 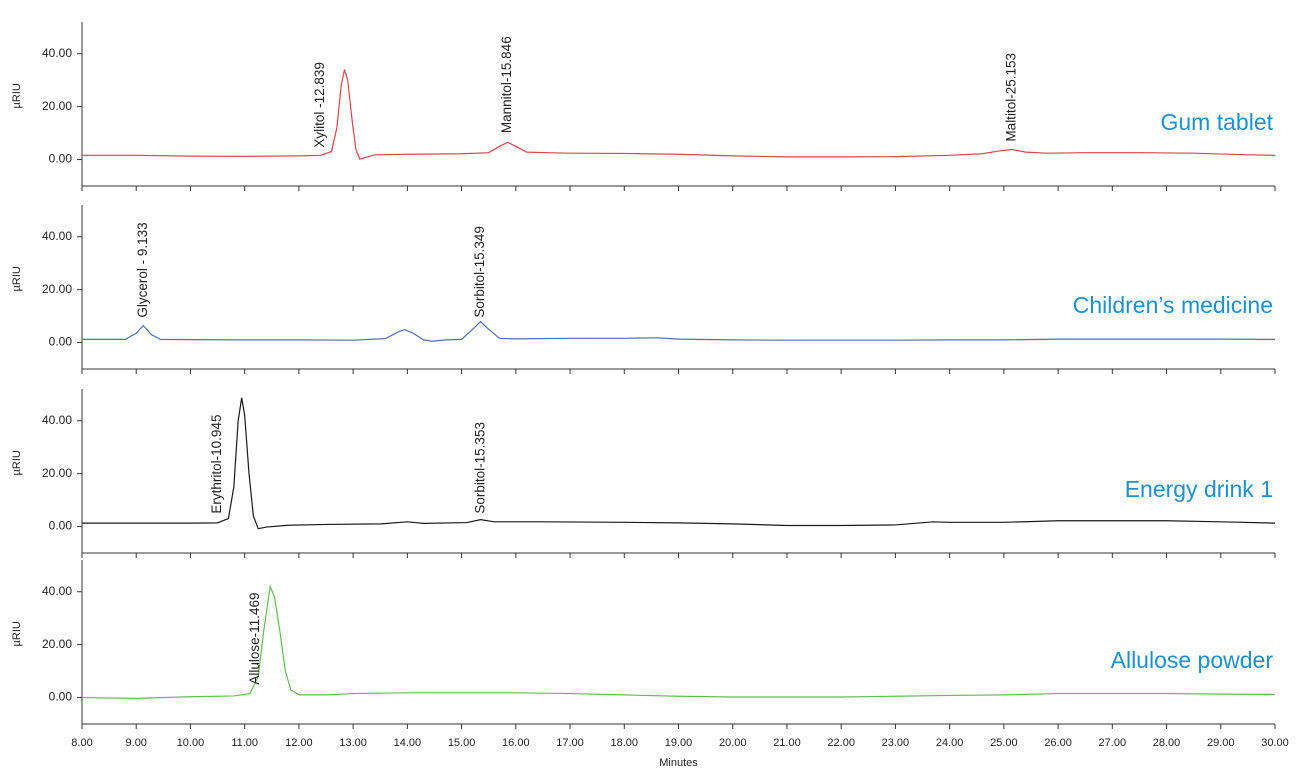 I want to click on x-tick-label: 28.00, so click(x=1167, y=743).